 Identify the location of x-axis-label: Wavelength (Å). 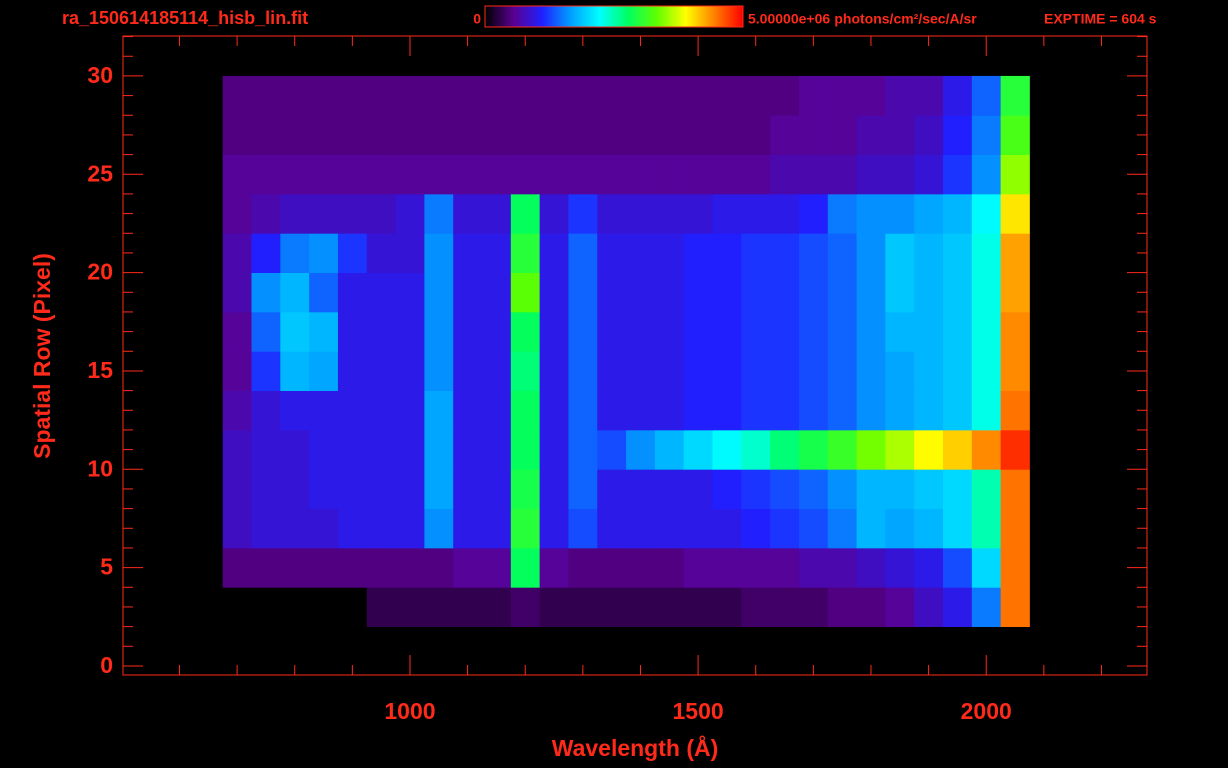
(635, 747).